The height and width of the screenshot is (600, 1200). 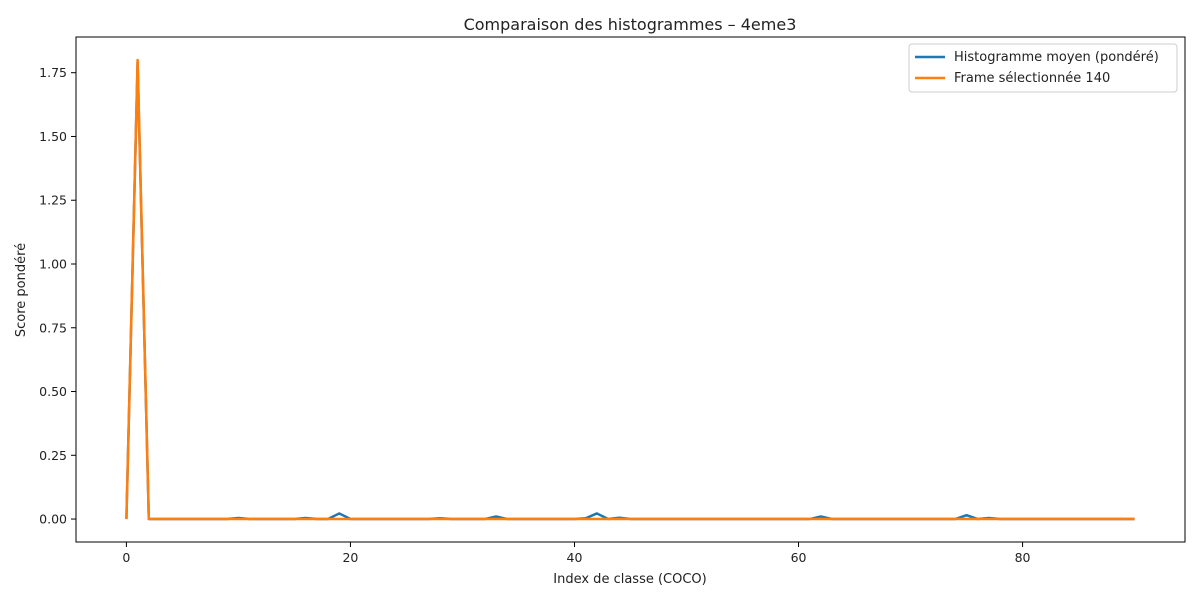 I want to click on y-axis-label: Score pondéré, so click(x=21, y=290).